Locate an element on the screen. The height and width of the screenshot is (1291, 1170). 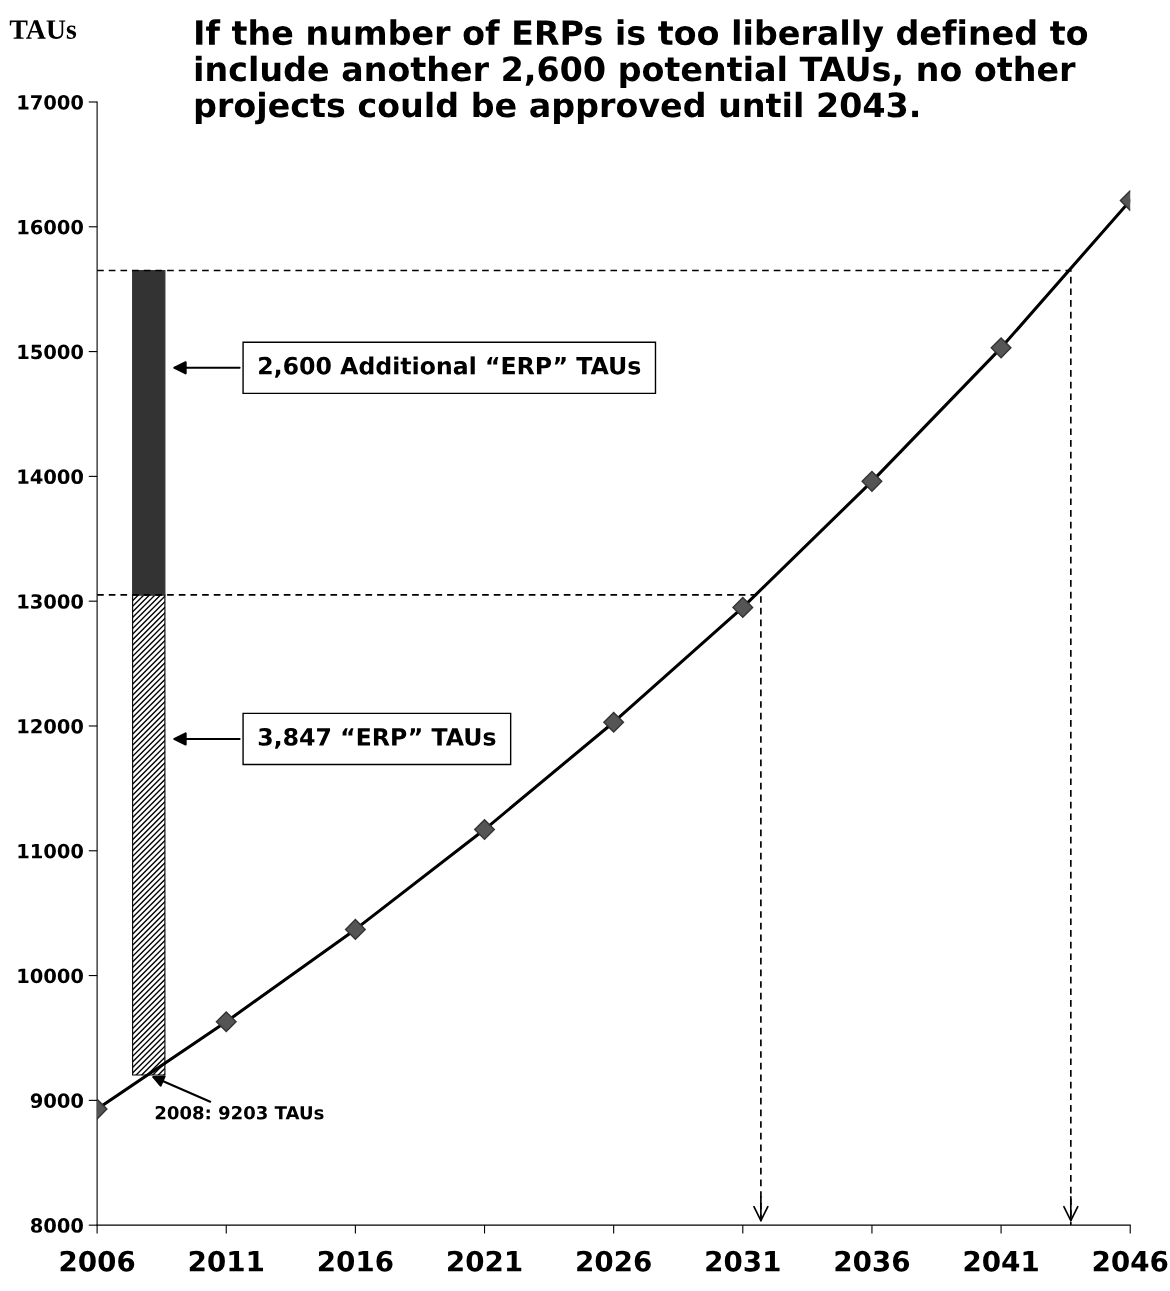
y-axis-title: TAUs is located at coordinates (43, 29).